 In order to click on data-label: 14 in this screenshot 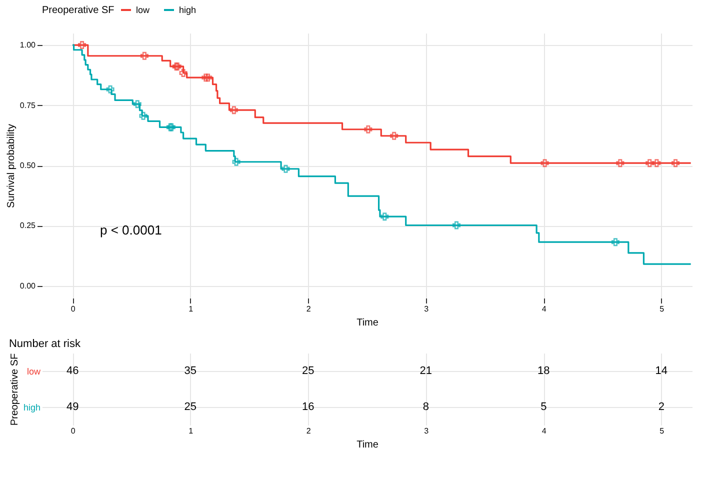, I will do `click(661, 371)`.